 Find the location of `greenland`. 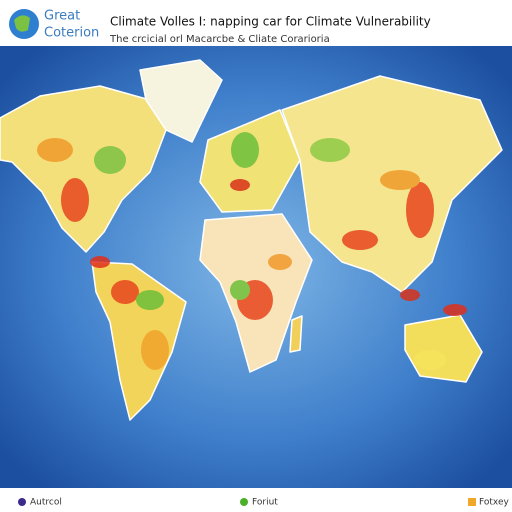

greenland is located at coordinates (181, 101).